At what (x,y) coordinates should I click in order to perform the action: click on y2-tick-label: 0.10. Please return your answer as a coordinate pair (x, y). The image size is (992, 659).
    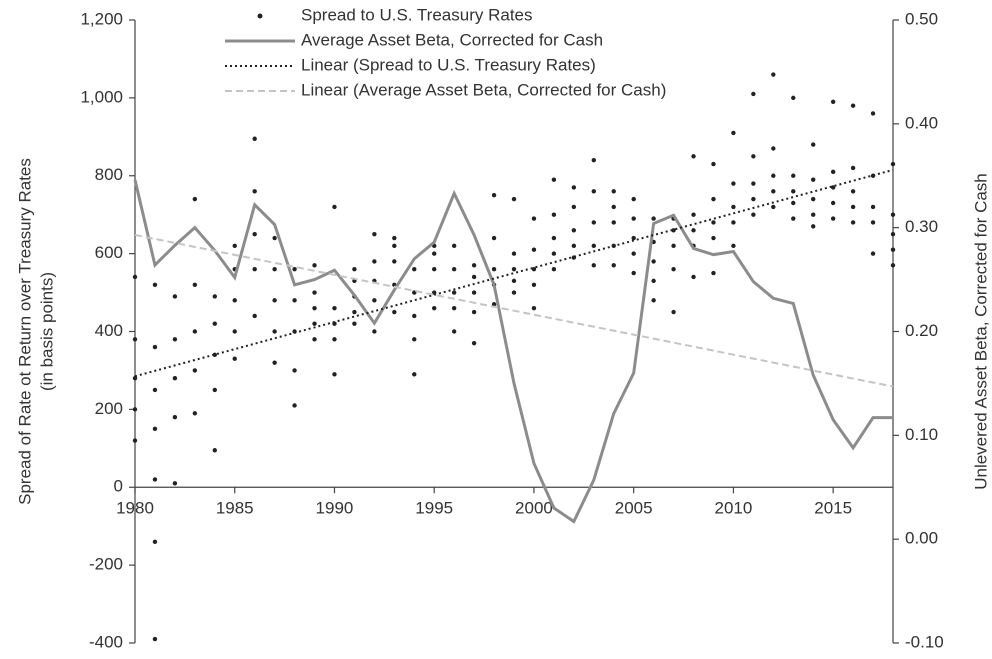
    Looking at the image, I should click on (921, 434).